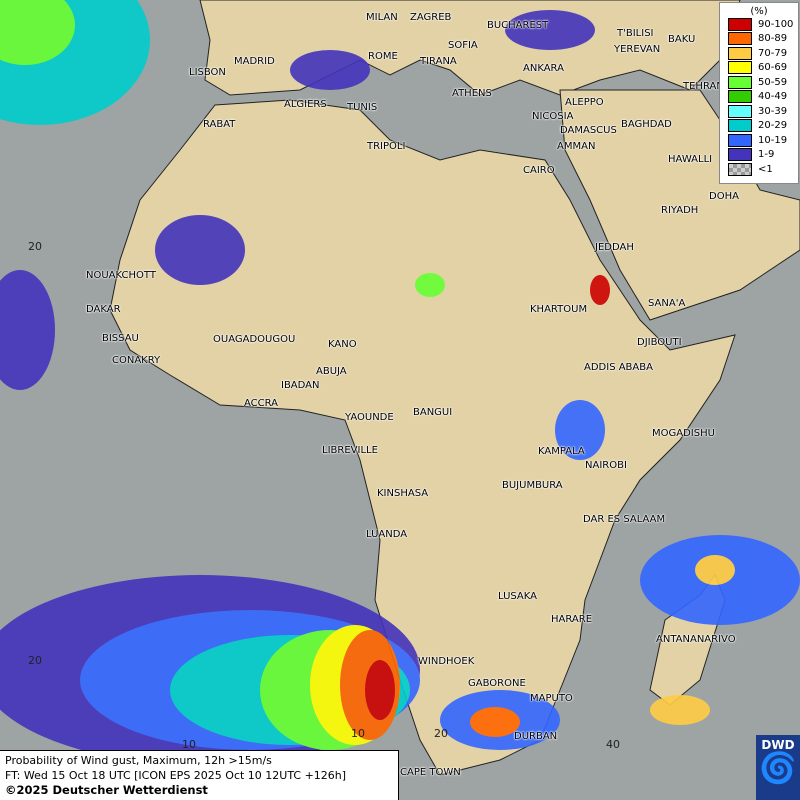 This screenshot has width=800, height=800. I want to click on city-label: YAOUNDE, so click(369, 417).